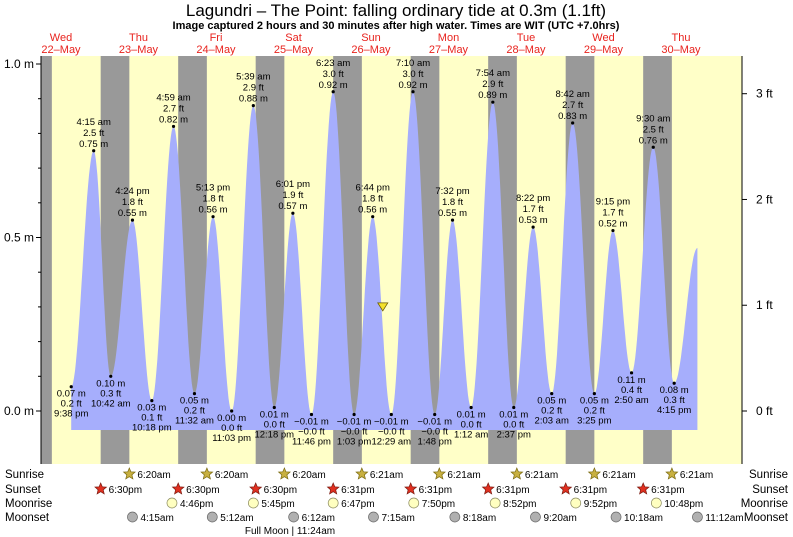 The image size is (793, 537). Describe the element at coordinates (724, 518) in the screenshot. I see `moonset-time: 11:12am` at that location.